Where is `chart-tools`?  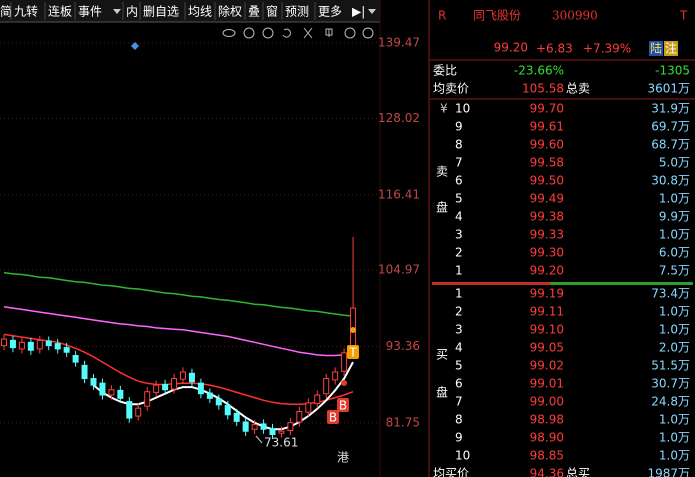 chart-tools is located at coordinates (298, 33).